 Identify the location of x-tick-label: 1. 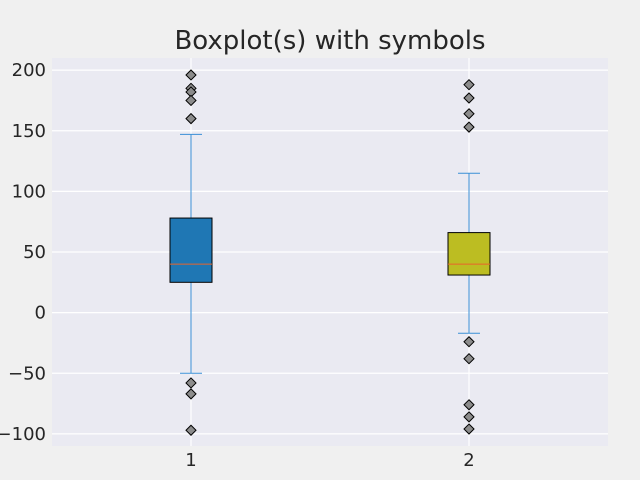
(190, 460).